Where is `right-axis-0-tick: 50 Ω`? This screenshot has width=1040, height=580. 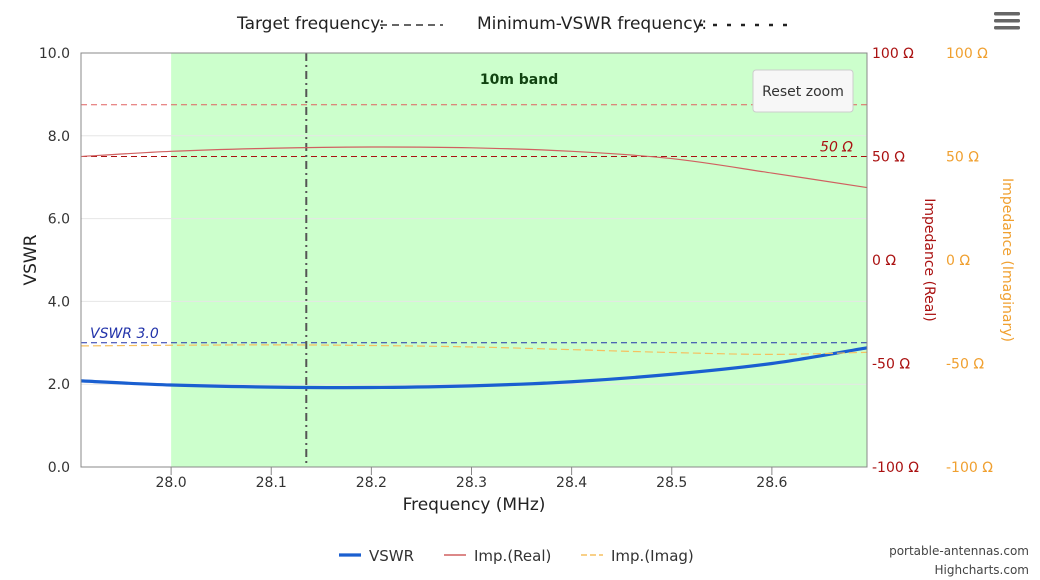 right-axis-0-tick: 50 Ω is located at coordinates (888, 158).